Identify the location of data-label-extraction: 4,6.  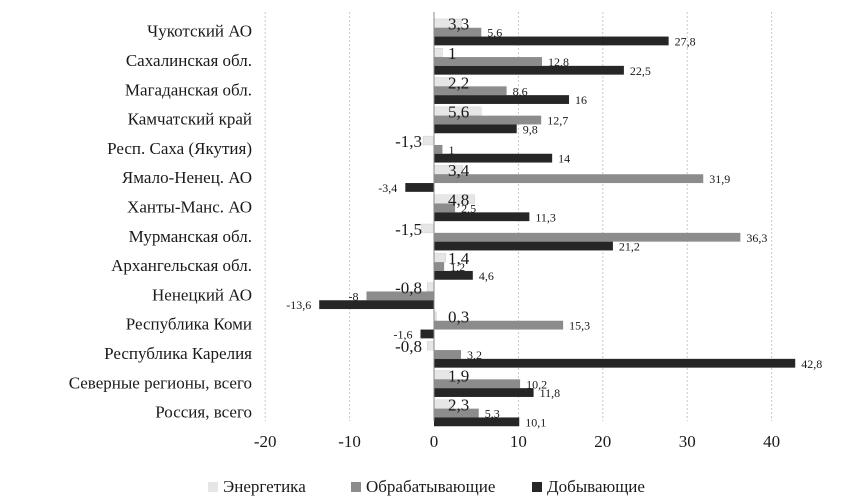
(486, 276).